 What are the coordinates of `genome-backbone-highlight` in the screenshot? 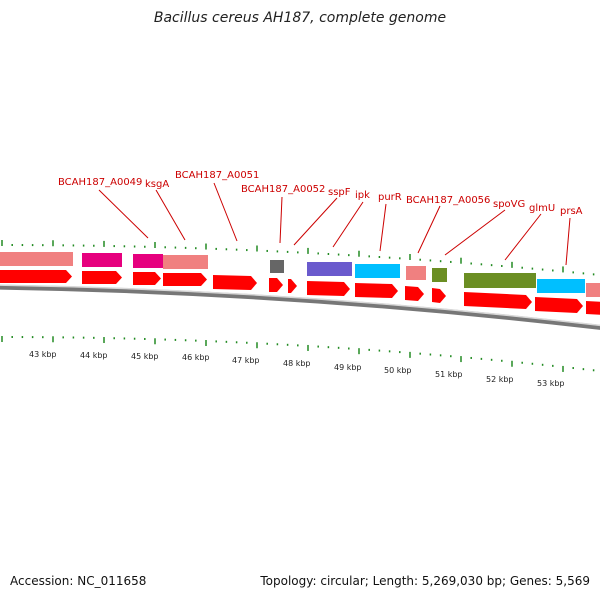 It's located at (300, 305).